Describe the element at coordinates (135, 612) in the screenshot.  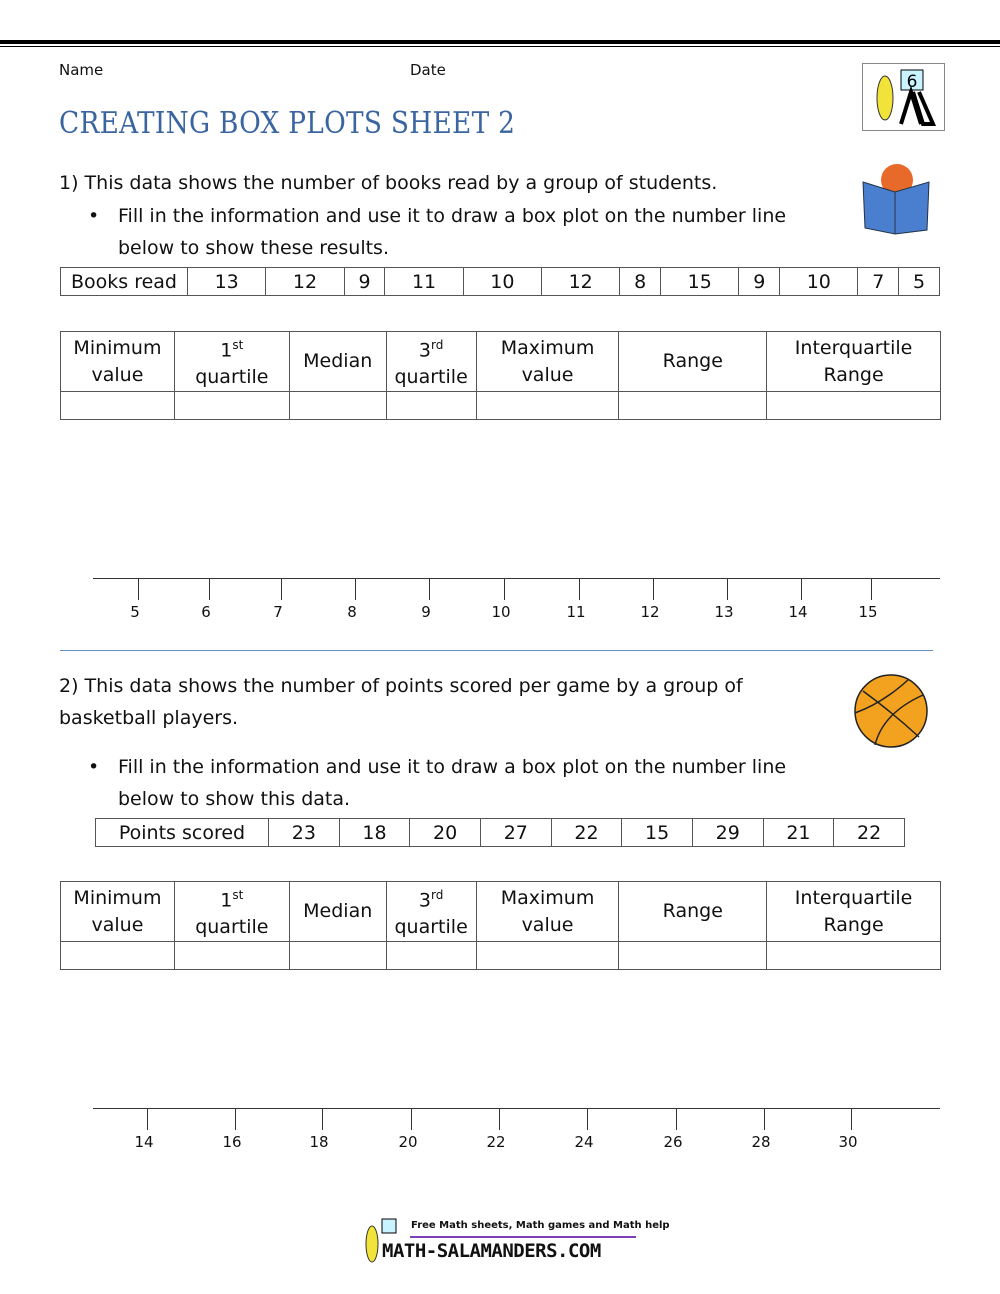
I see `number-line-label: 5` at that location.